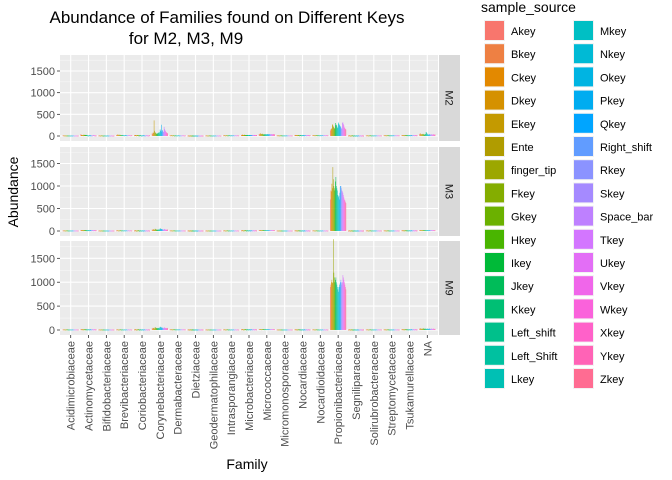 The image size is (672, 480). Describe the element at coordinates (43, 94) in the screenshot. I see `y-tick-label: 1000` at that location.